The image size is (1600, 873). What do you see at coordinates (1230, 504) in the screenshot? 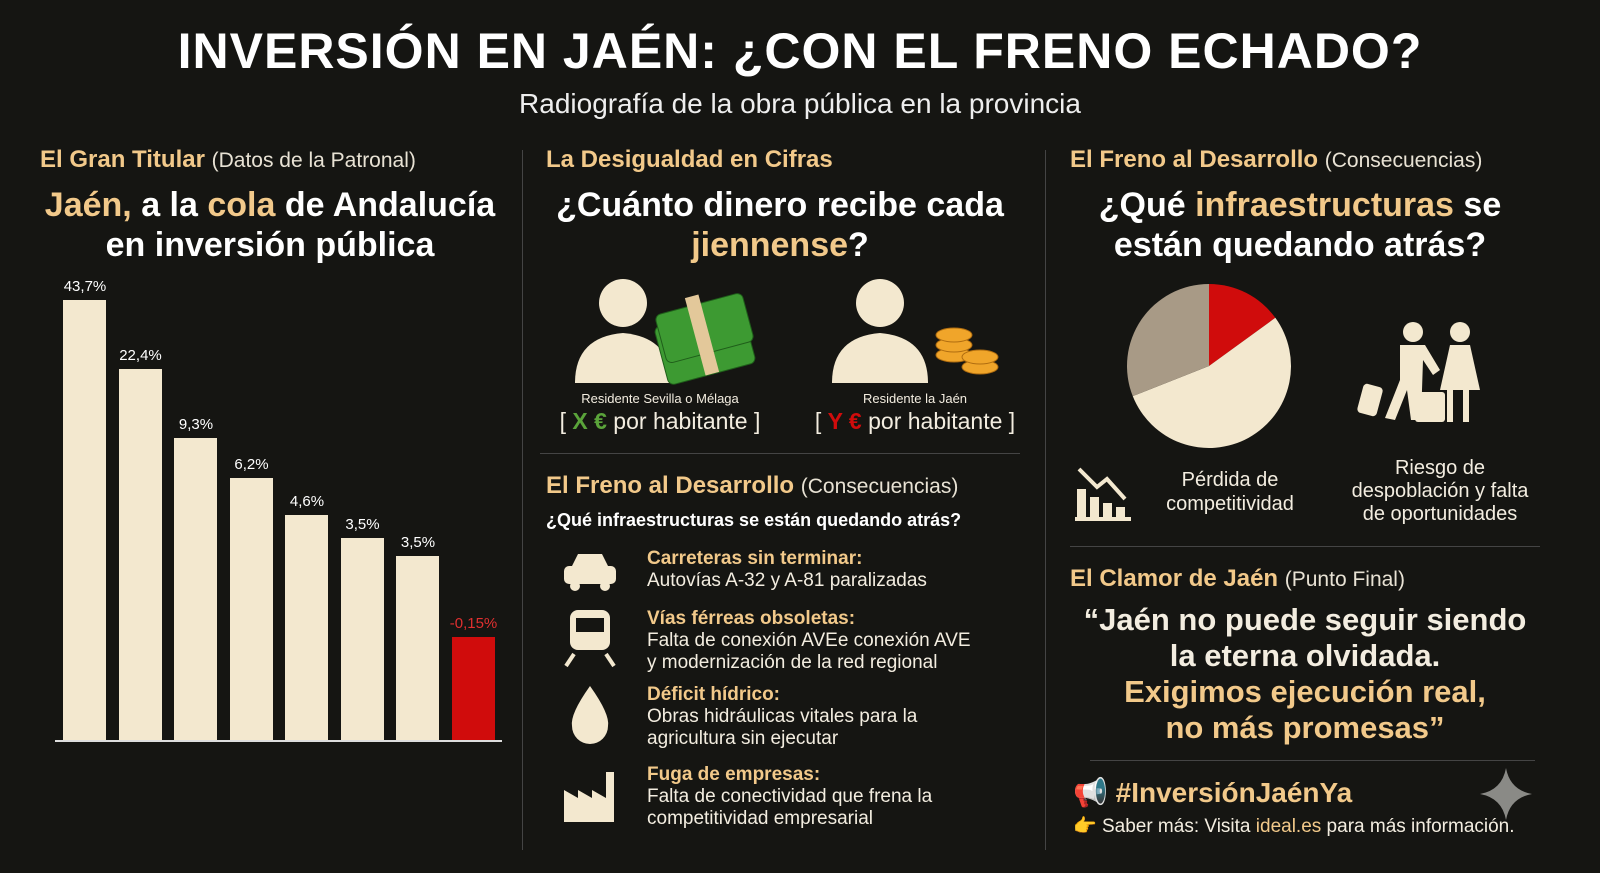
I see `l: competitividad` at bounding box center [1230, 504].